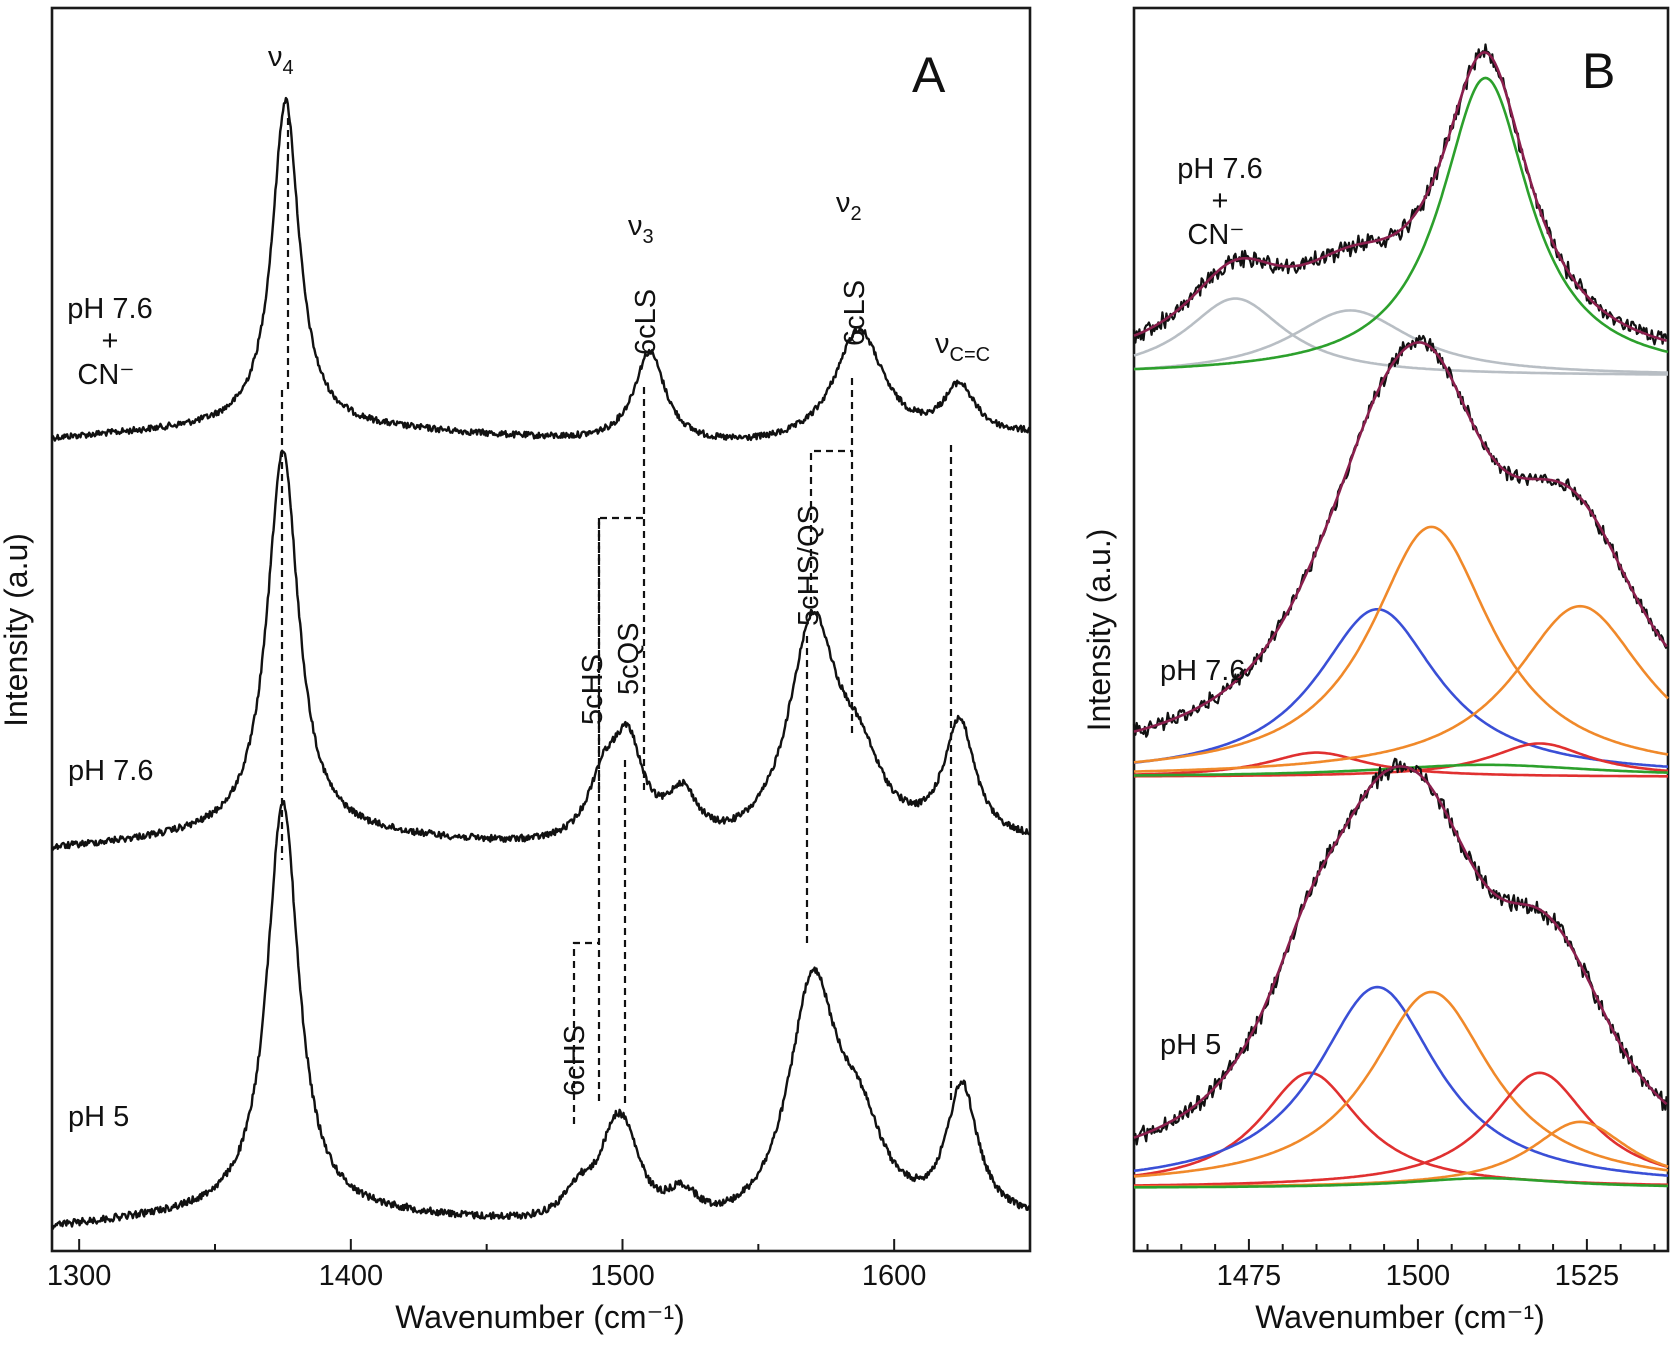 The image size is (1674, 1352). I want to click on nucc-label: νC=C, so click(962, 347).